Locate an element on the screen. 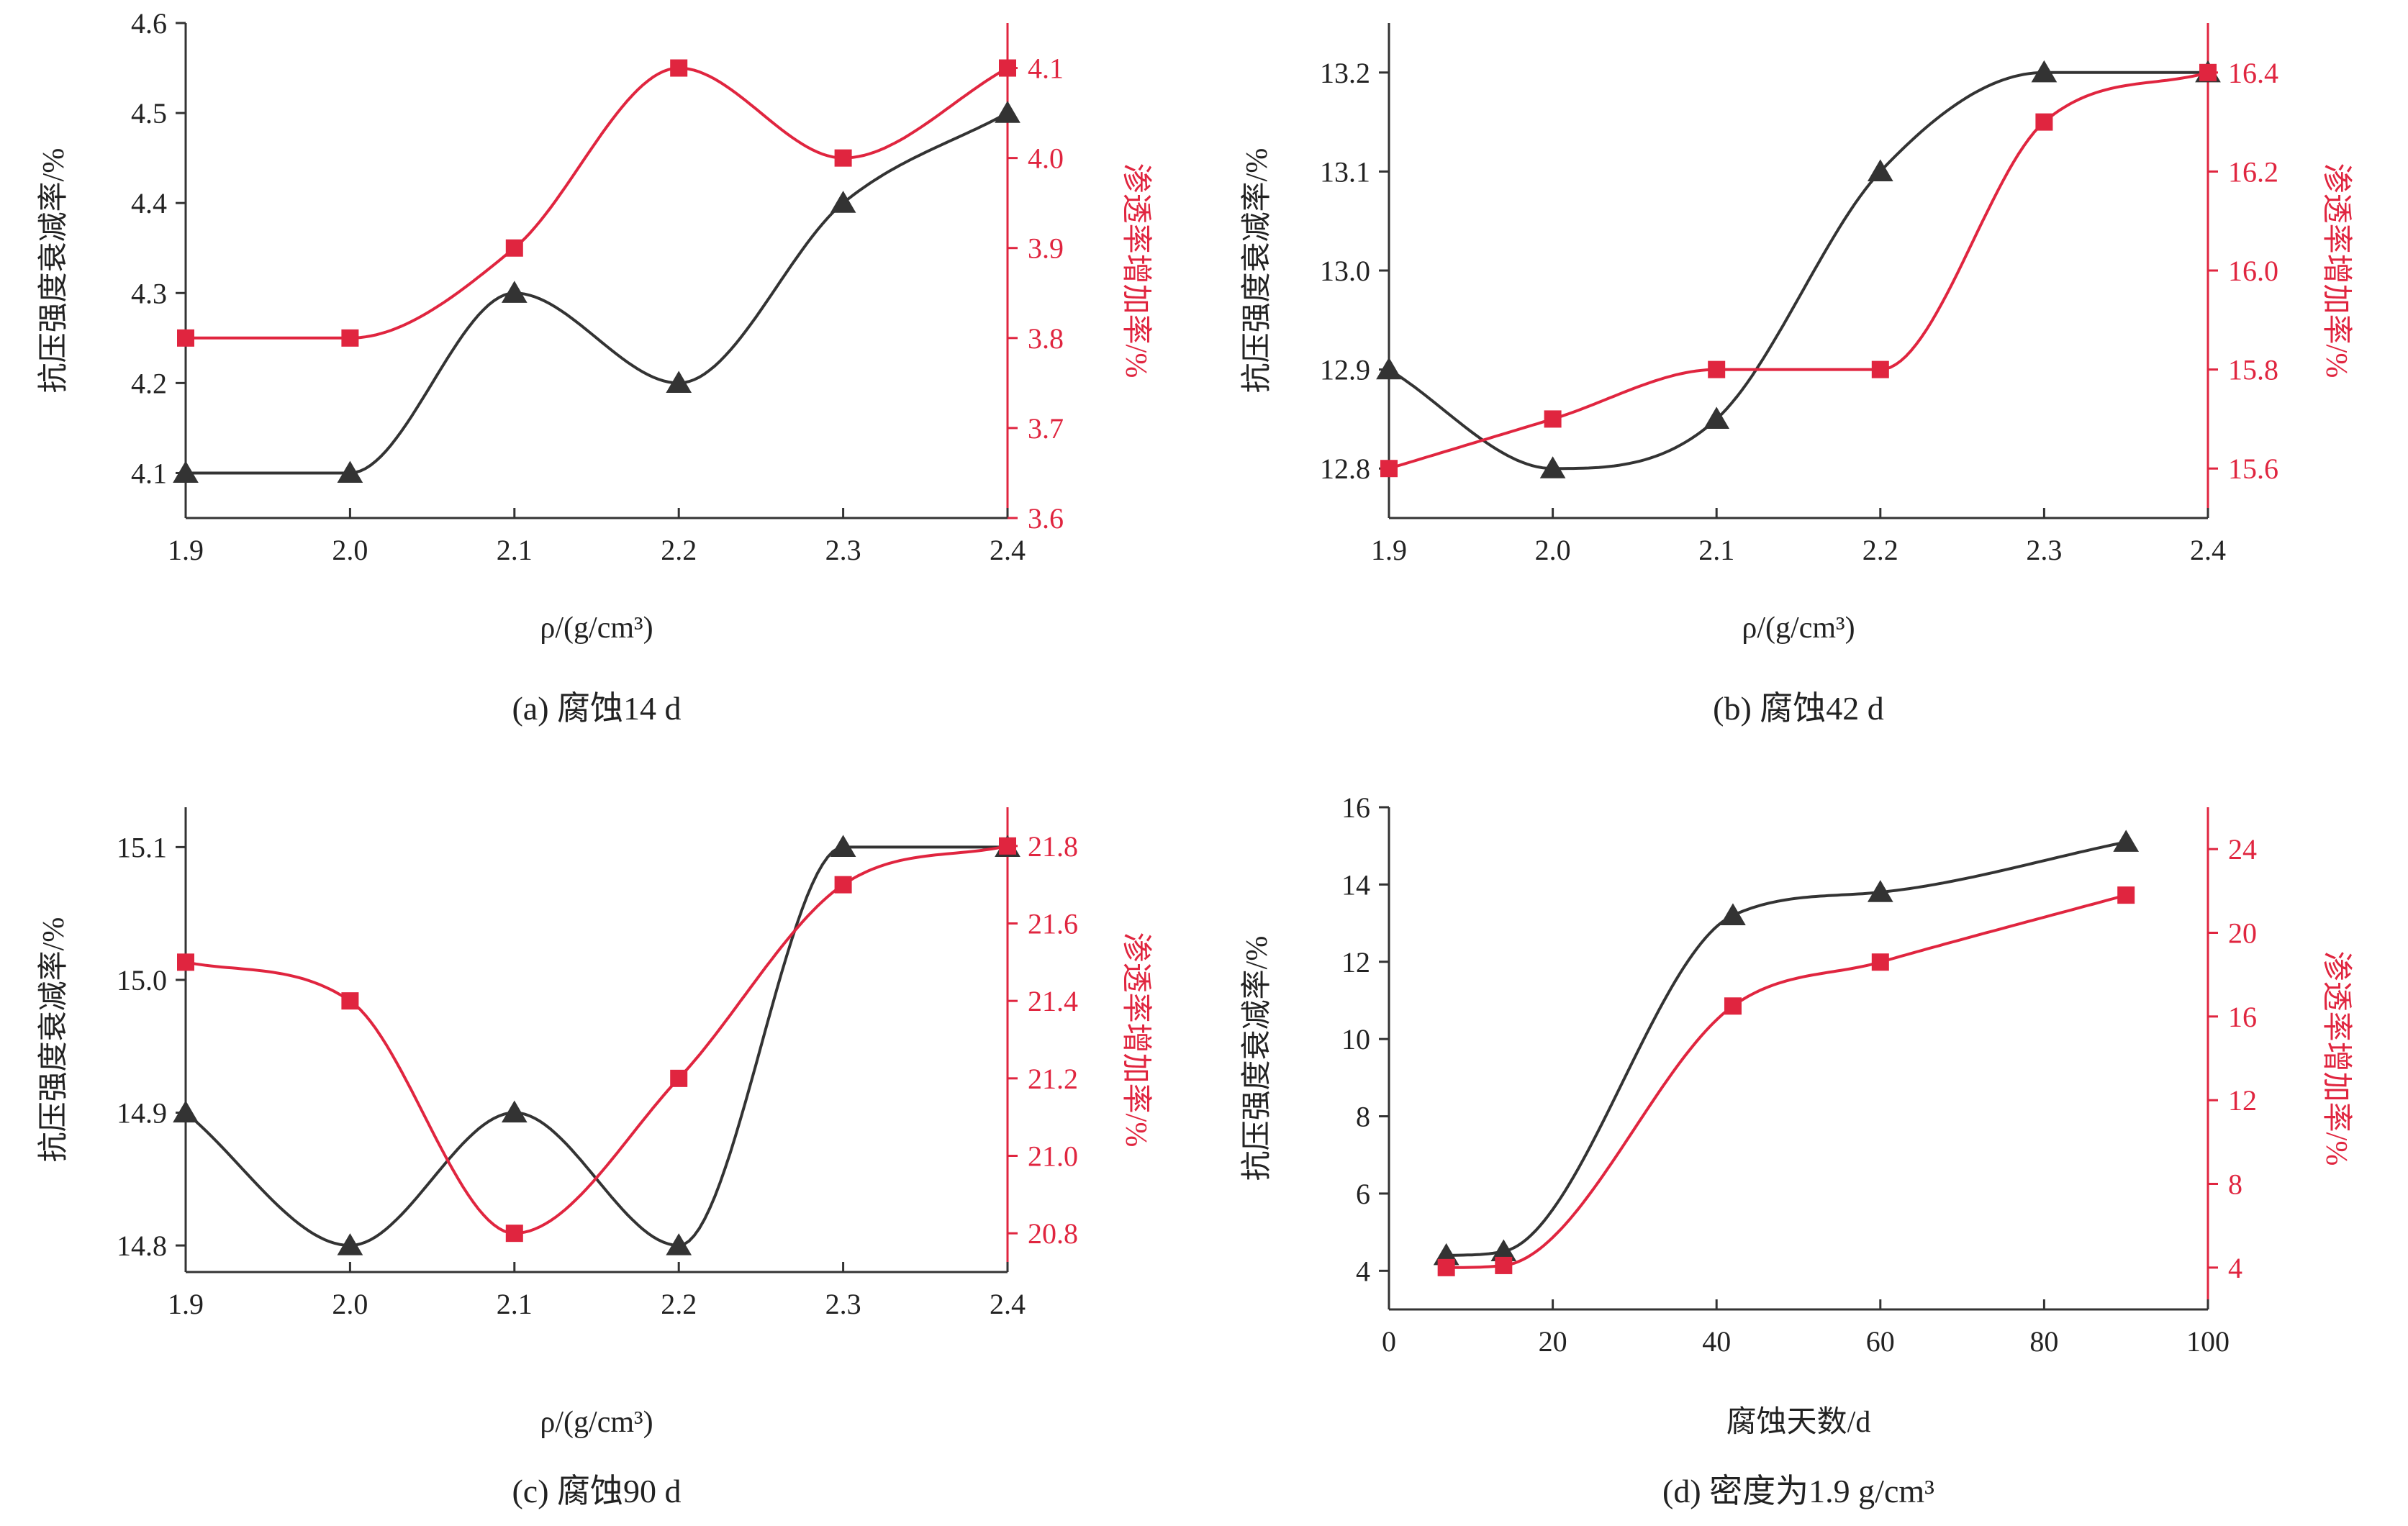 The height and width of the screenshot is (1526, 2408). y-tick-label: 14 is located at coordinates (1355, 885).